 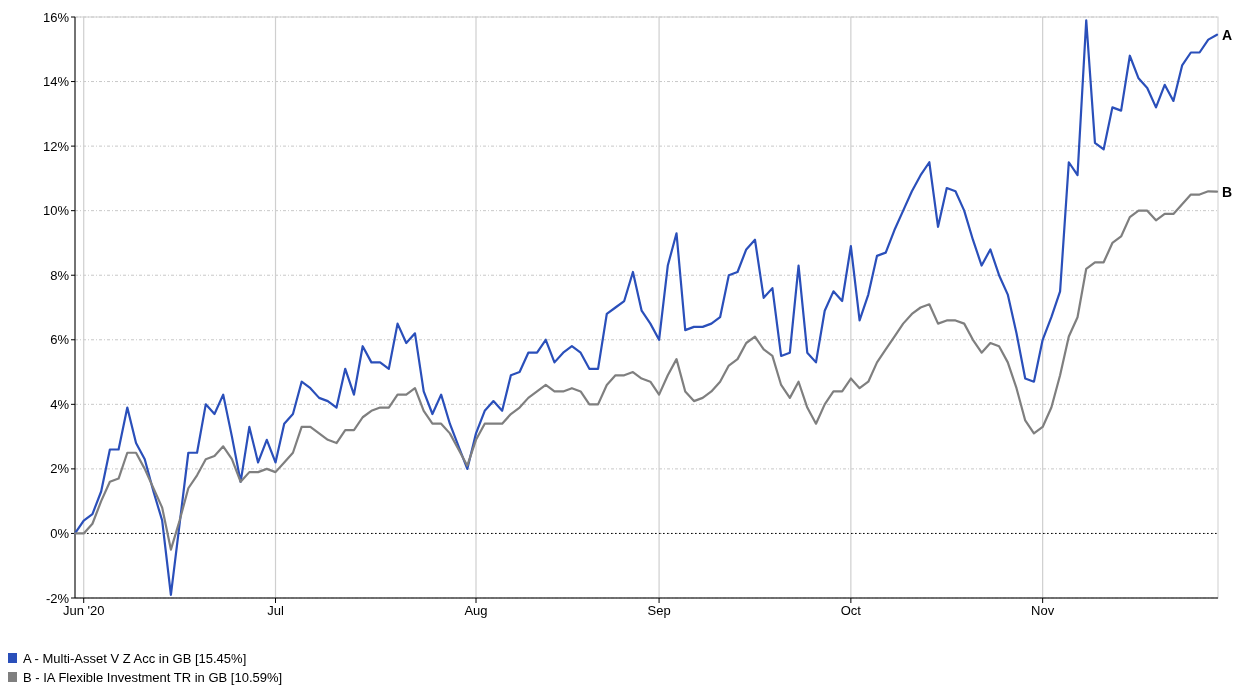 I want to click on legend-label: A - Multi-Asset V Z Acc in GB [15.45%], so click(x=135, y=658).